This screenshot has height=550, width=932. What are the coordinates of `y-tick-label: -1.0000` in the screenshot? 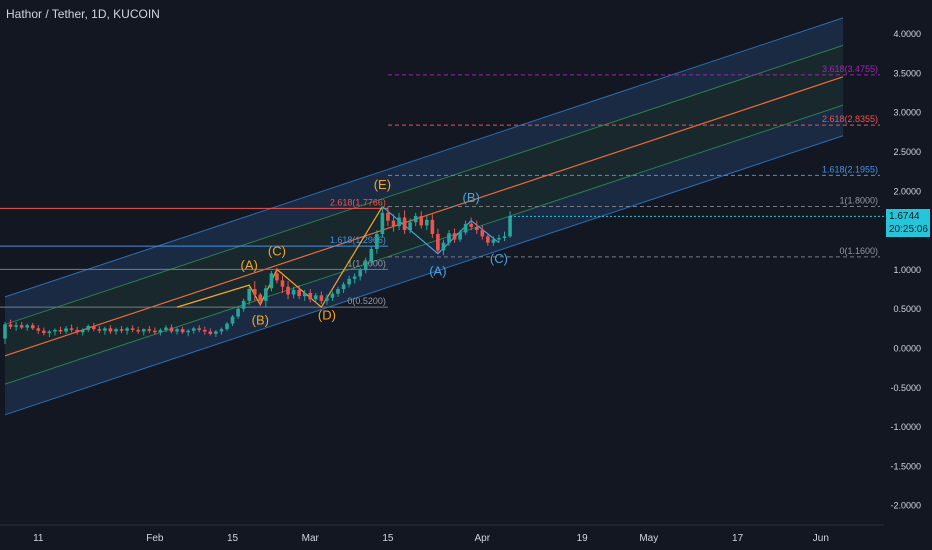 It's located at (905, 427).